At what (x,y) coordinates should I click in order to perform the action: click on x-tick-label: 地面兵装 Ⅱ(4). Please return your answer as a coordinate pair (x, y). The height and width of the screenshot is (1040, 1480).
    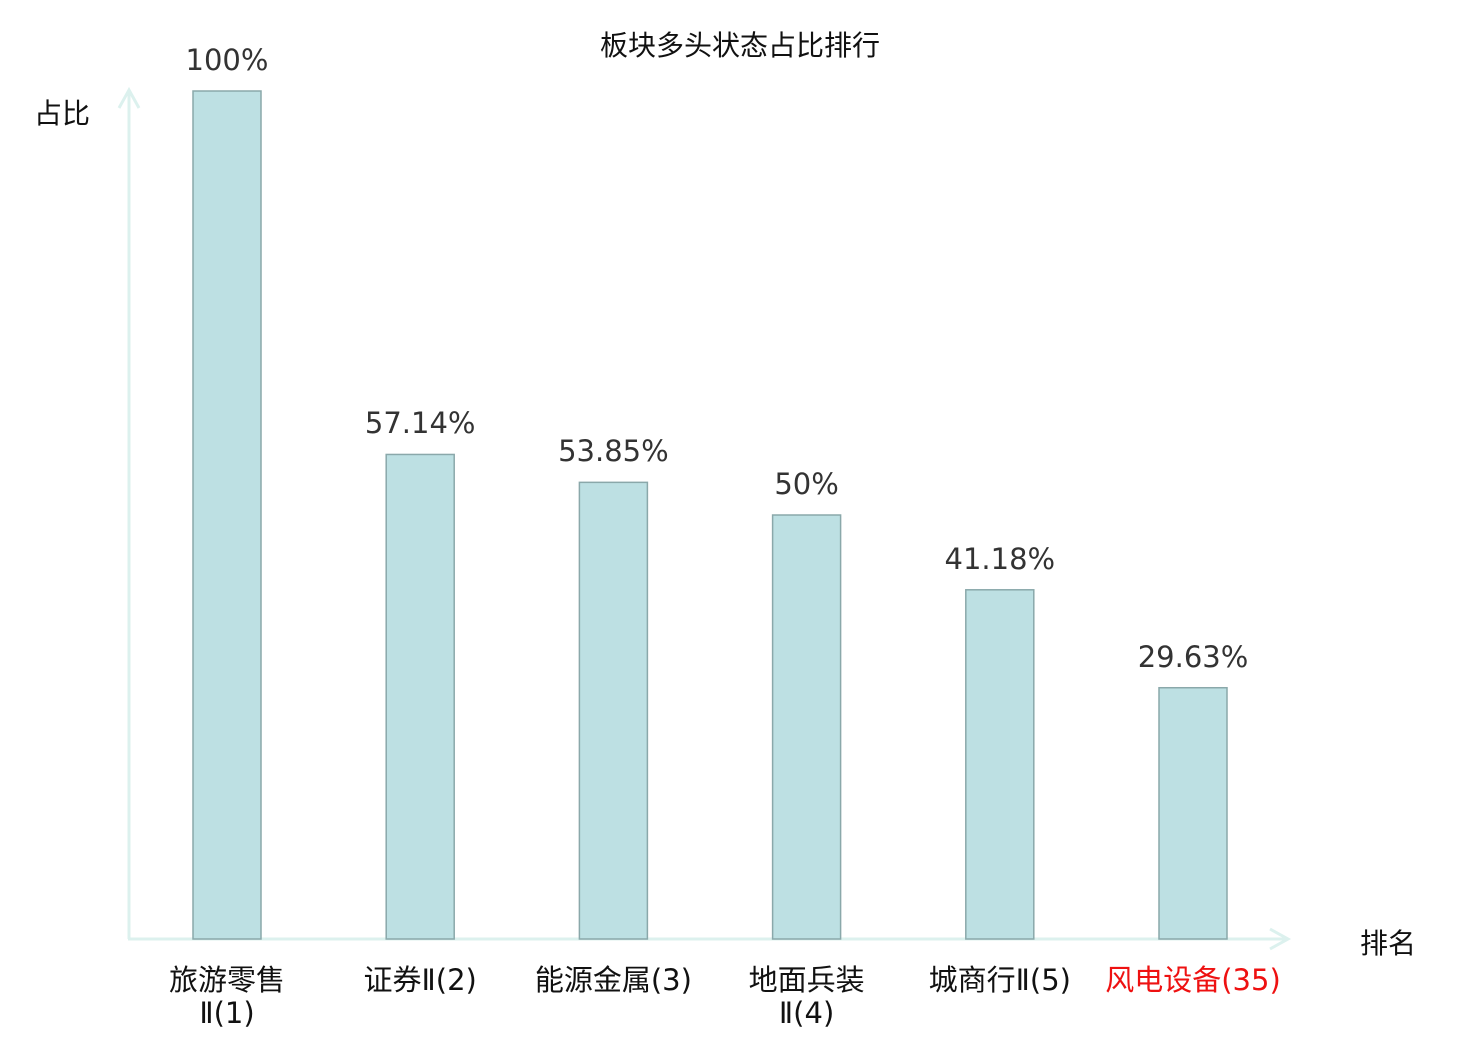
    Looking at the image, I should click on (806, 996).